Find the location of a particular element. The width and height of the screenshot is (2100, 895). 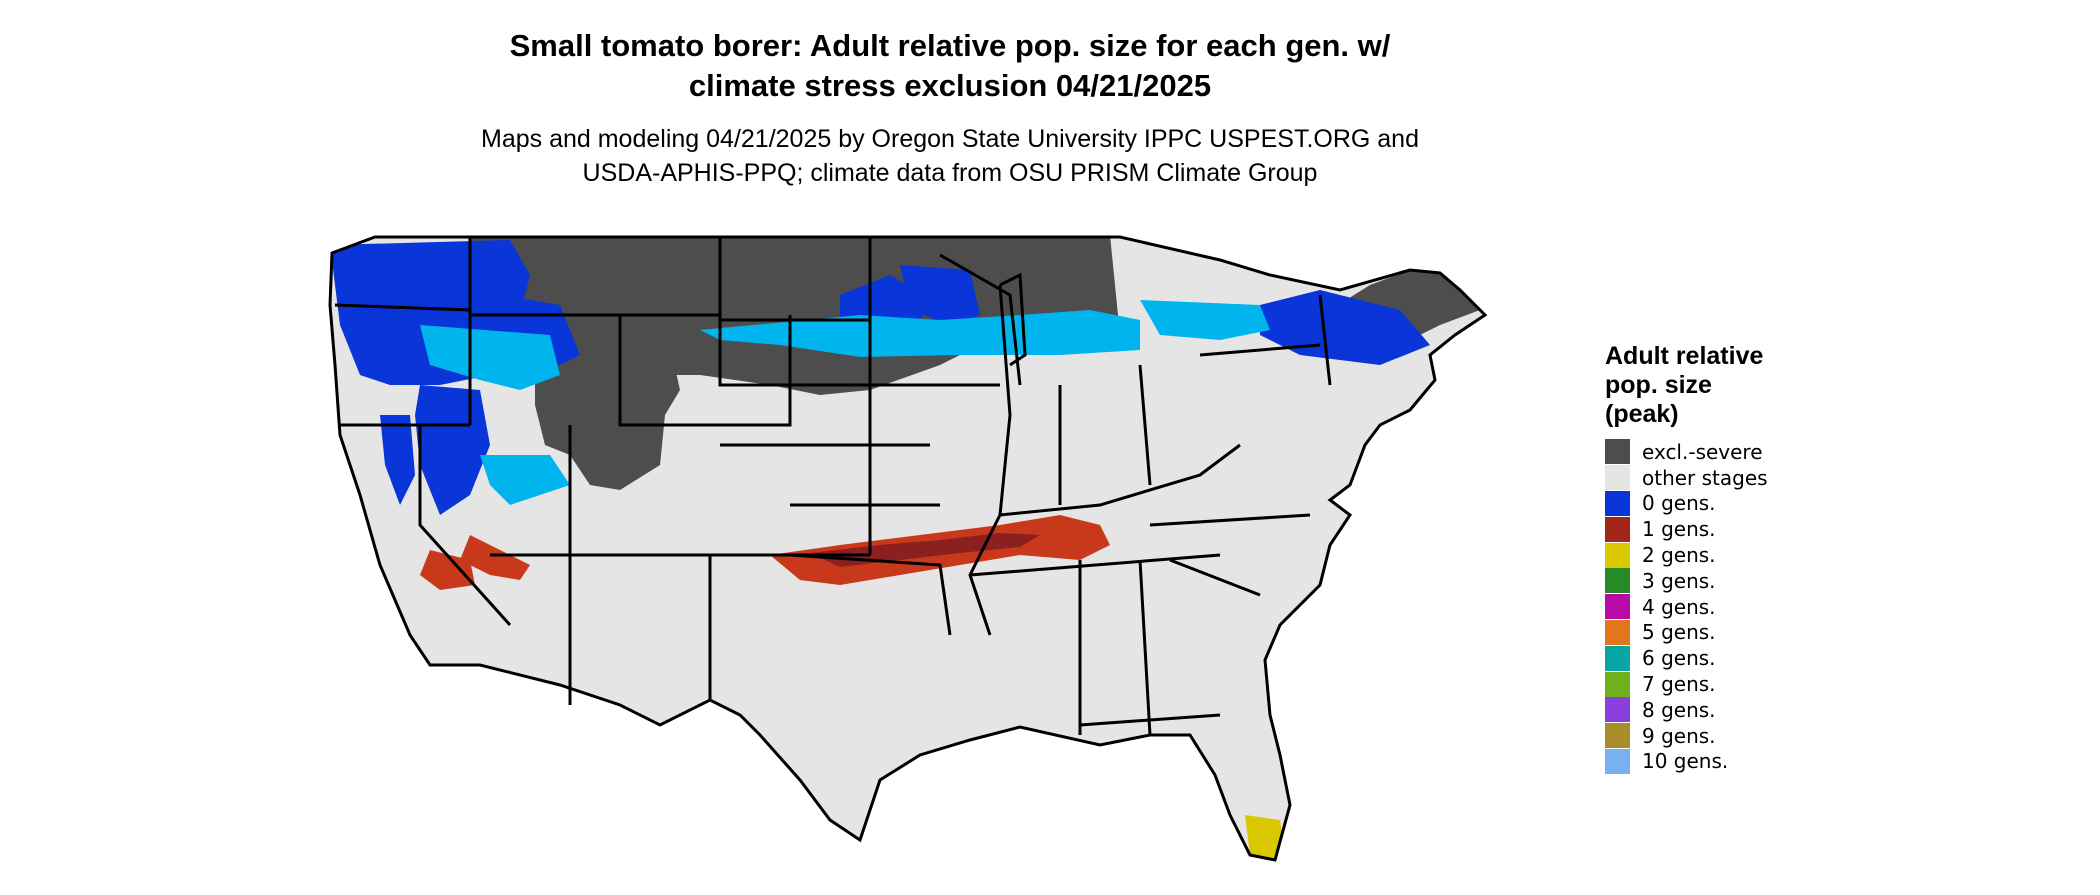

legend-label: 4 gens. is located at coordinates (1679, 606).